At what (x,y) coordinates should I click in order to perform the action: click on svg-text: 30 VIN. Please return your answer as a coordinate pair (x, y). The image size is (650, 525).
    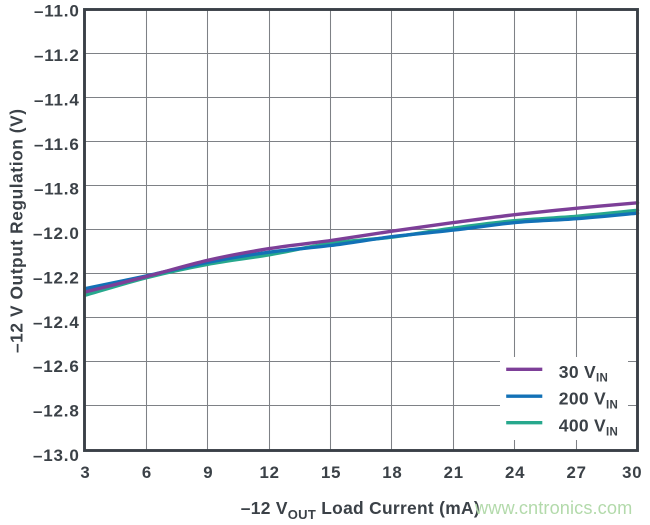
    Looking at the image, I should click on (583, 373).